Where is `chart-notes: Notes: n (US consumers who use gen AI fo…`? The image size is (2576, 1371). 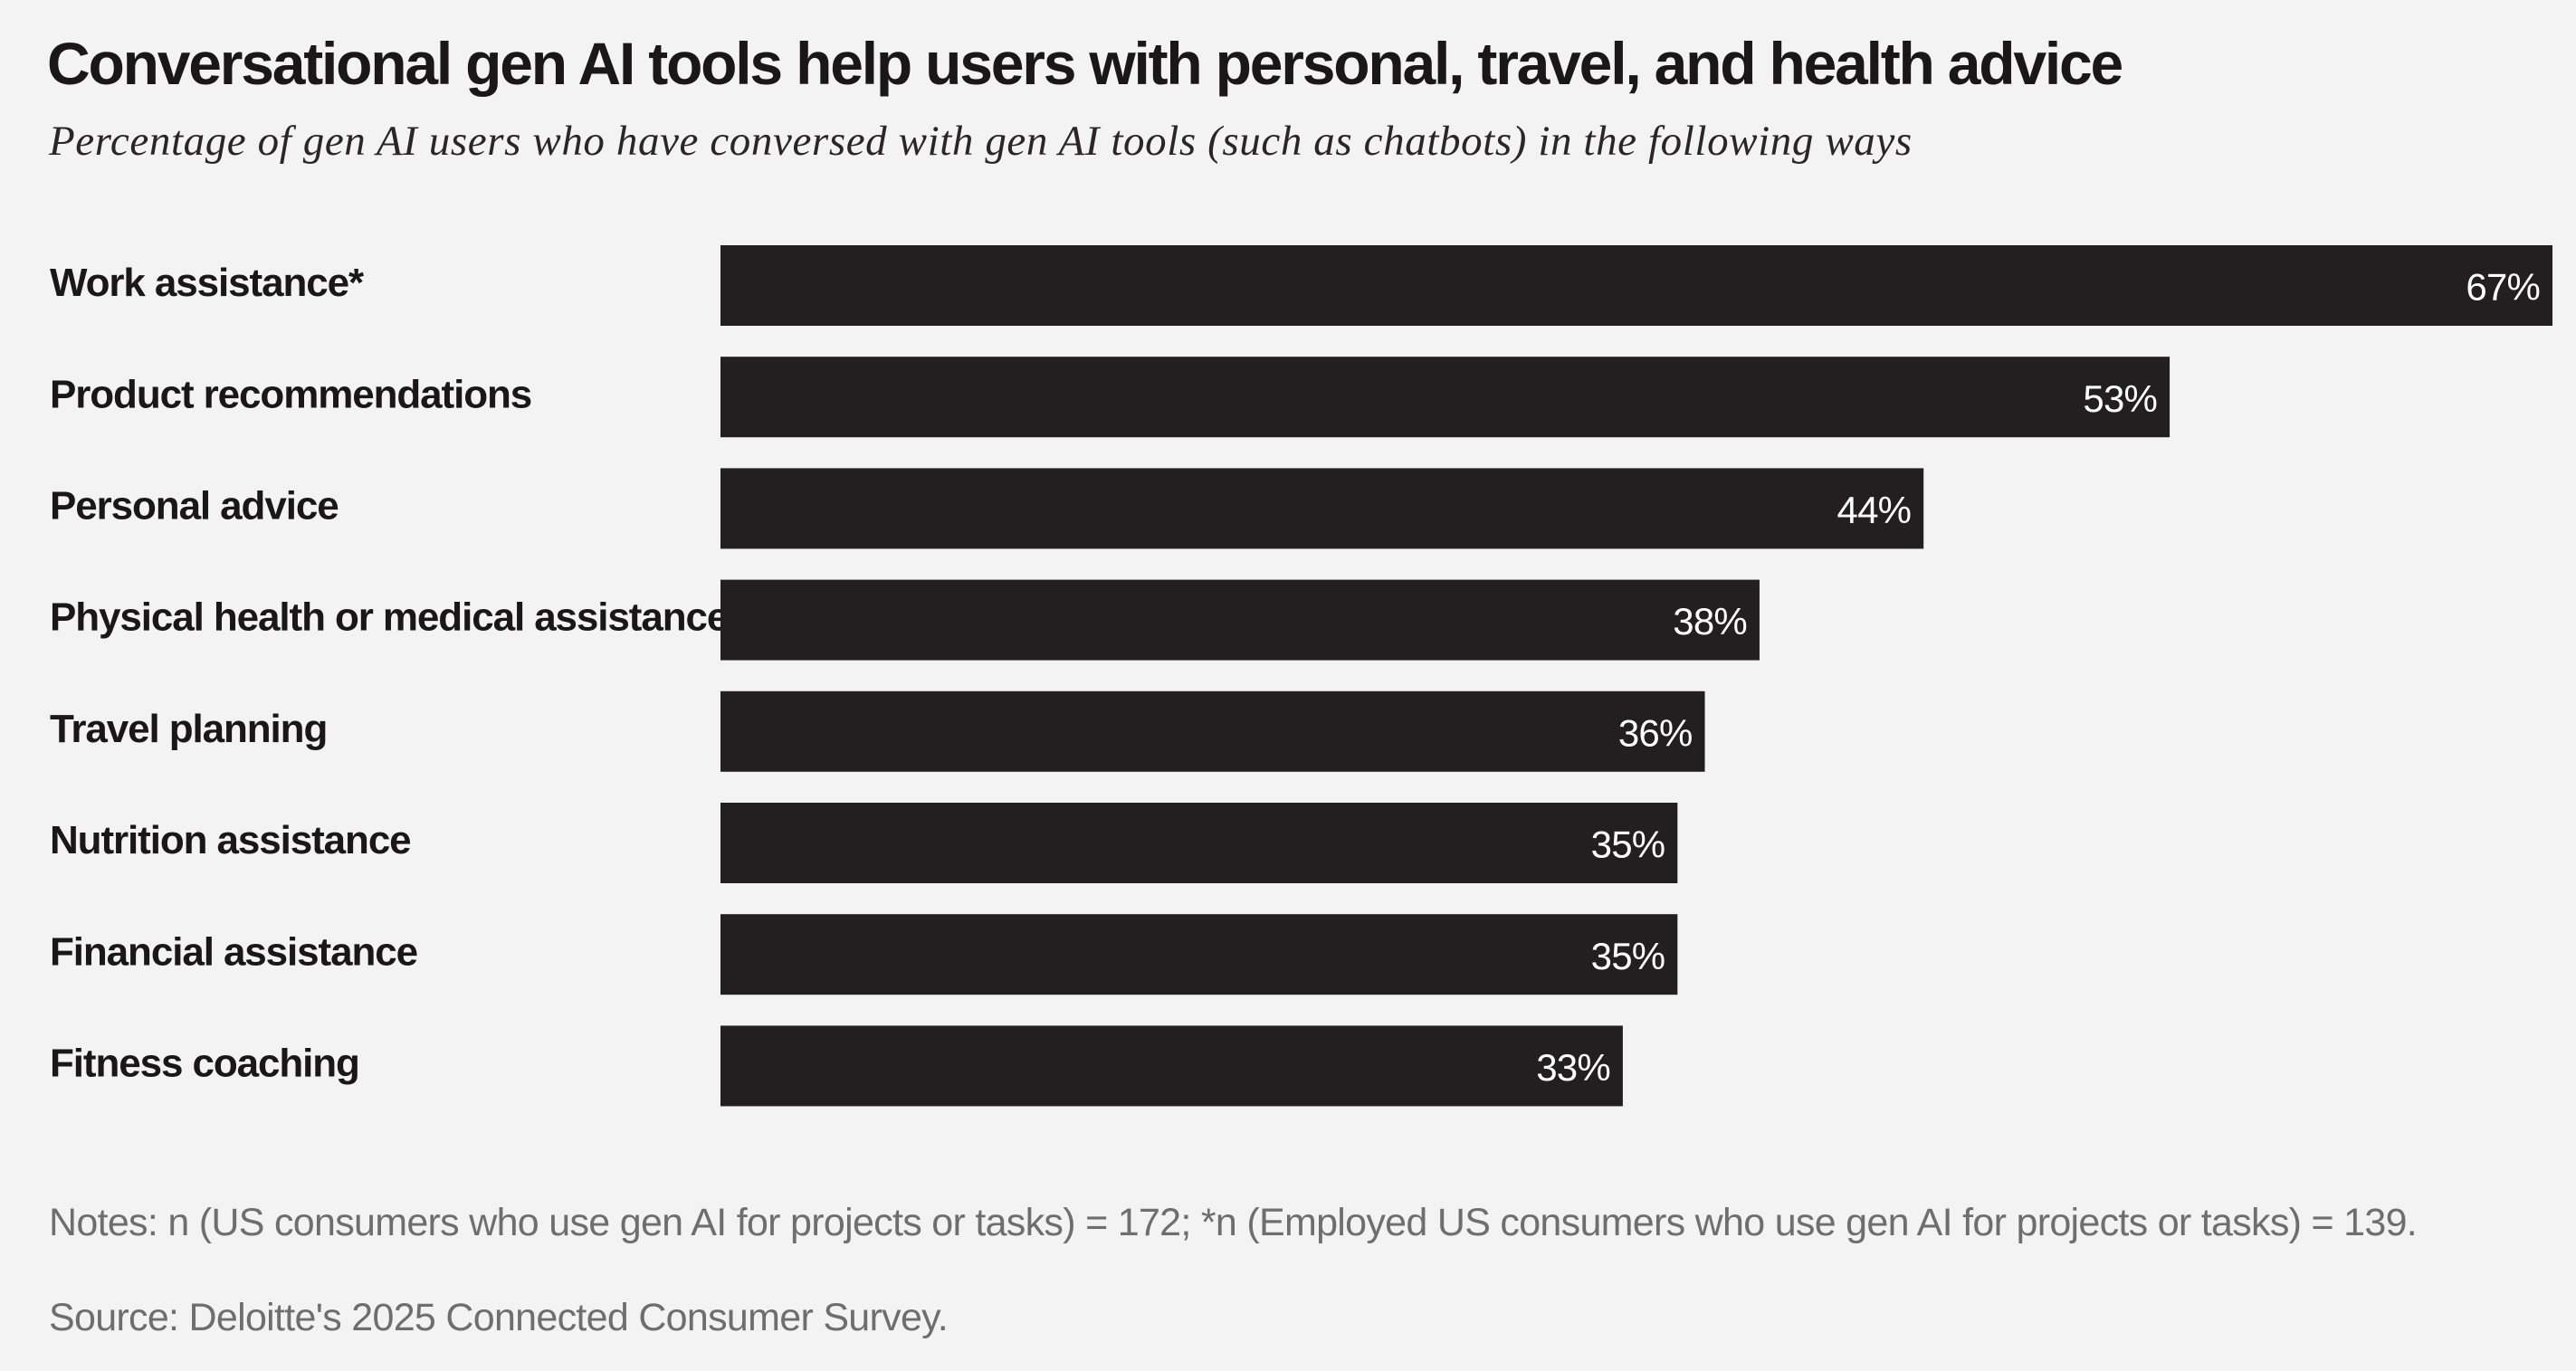 chart-notes: Notes: n (US consumers who use gen AI fo… is located at coordinates (1234, 1222).